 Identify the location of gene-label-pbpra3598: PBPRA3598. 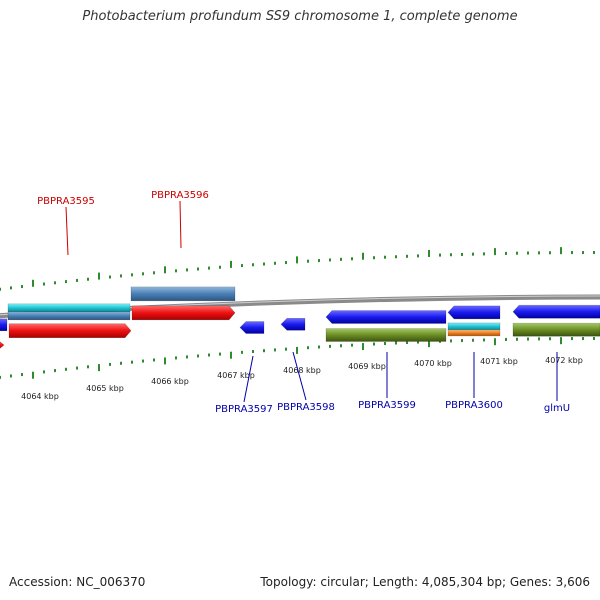
(306, 407).